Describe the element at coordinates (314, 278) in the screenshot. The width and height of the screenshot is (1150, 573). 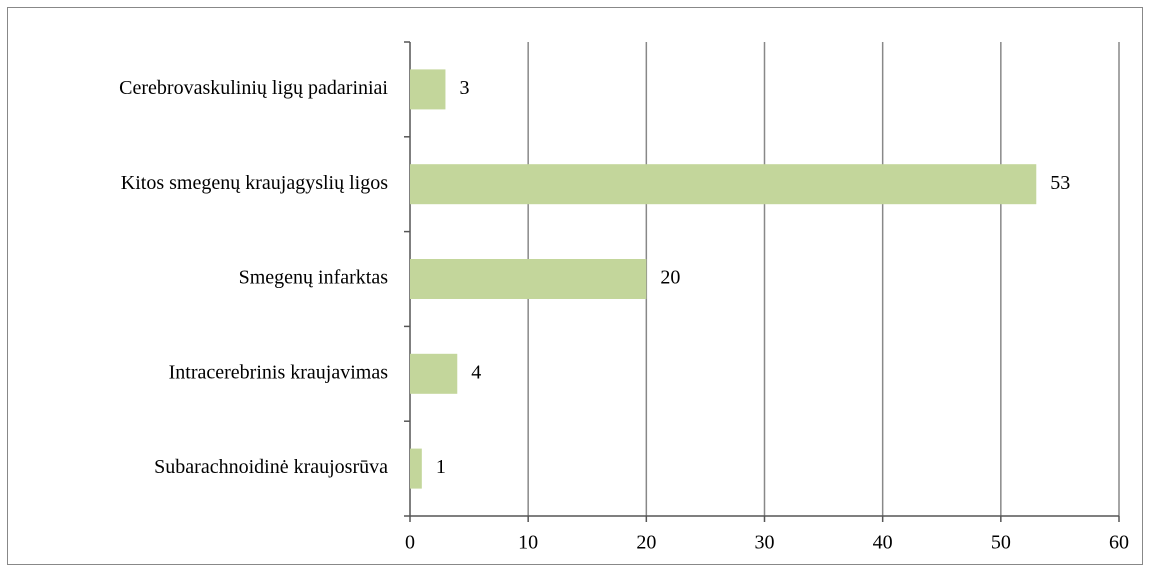
I see `y-tick-label: Smegenų infarktas` at that location.